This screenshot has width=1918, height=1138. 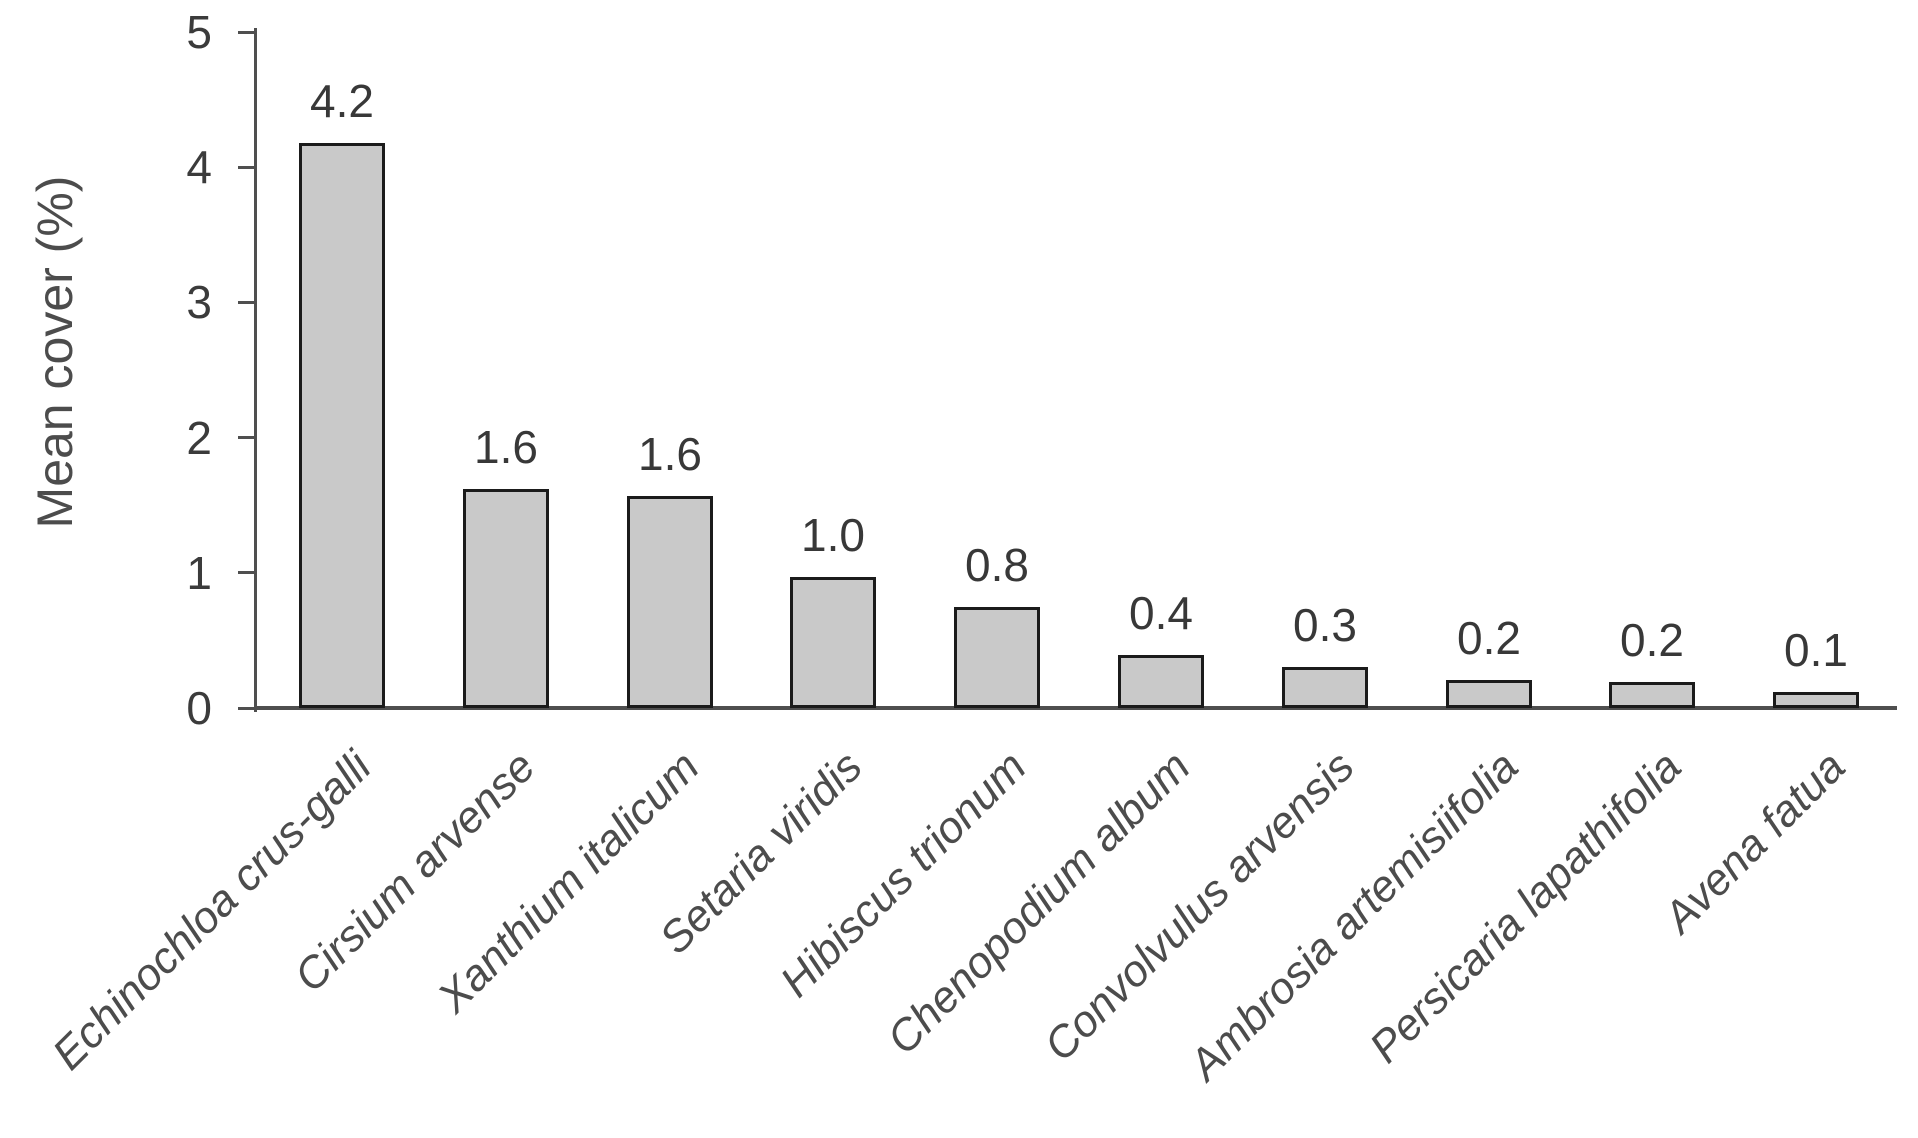 What do you see at coordinates (670, 602) in the screenshot?
I see `bar-xanthium-italicum` at bounding box center [670, 602].